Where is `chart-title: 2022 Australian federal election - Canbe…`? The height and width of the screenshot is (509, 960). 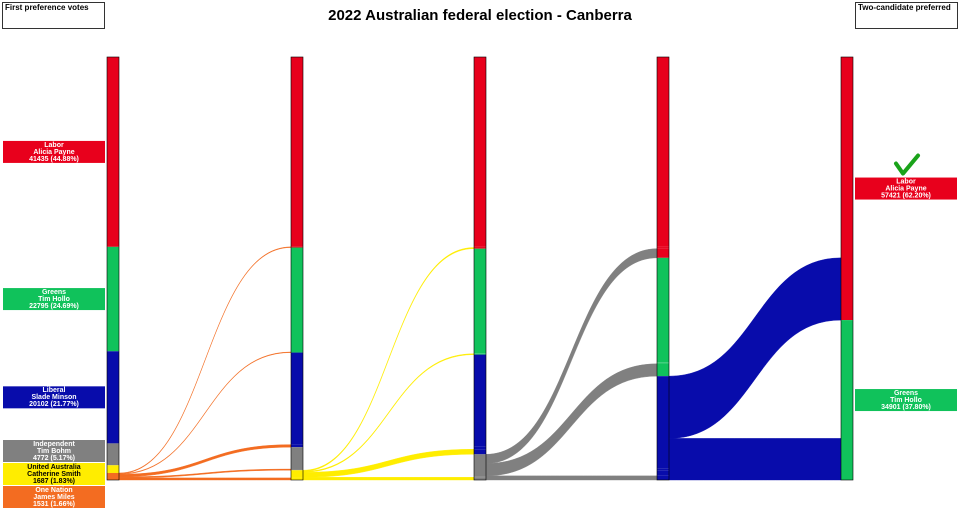
chart-title: 2022 Australian federal election - Canbe… is located at coordinates (480, 15).